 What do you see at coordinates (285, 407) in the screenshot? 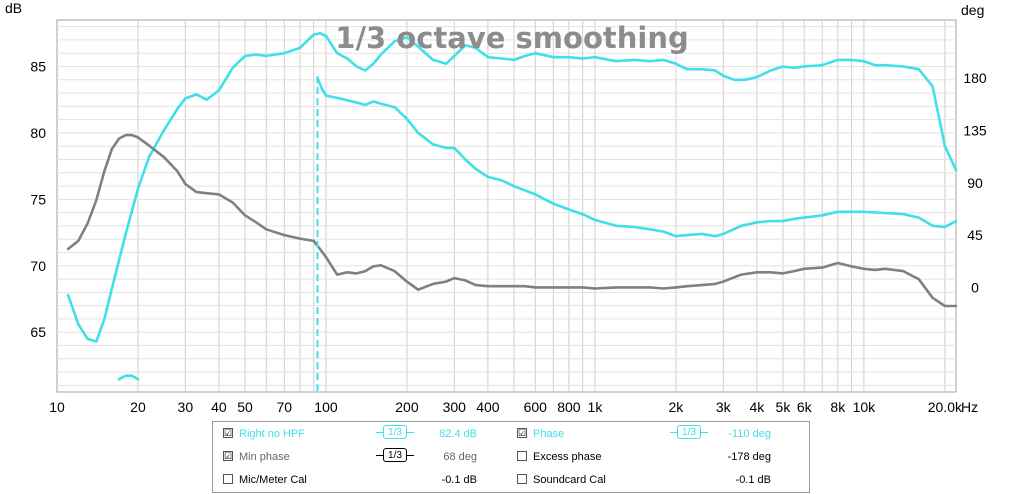
I see `x-tick-label: 70` at bounding box center [285, 407].